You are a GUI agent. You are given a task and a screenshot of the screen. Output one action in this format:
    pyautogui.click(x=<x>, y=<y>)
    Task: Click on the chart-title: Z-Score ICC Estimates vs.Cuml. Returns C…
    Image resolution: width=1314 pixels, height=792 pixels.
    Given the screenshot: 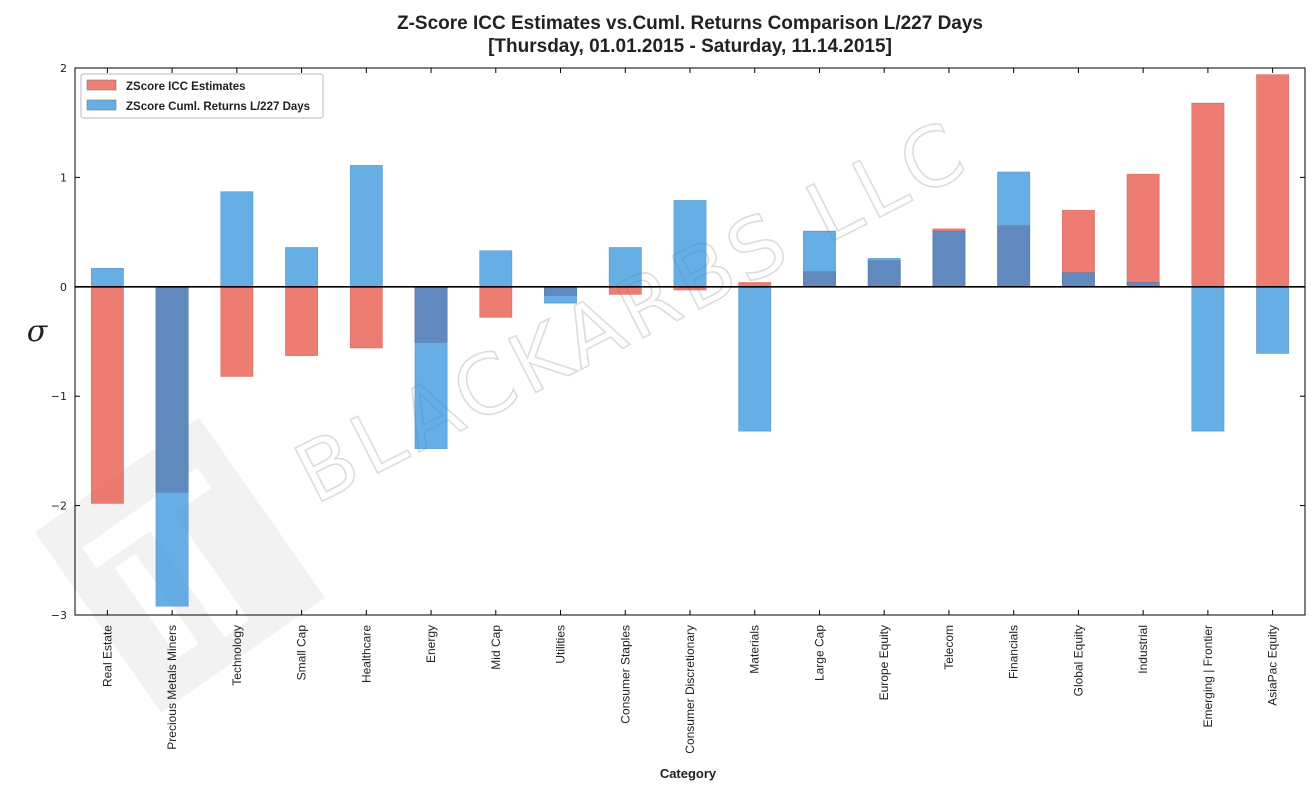 What is the action you would take?
    pyautogui.click(x=690, y=23)
    